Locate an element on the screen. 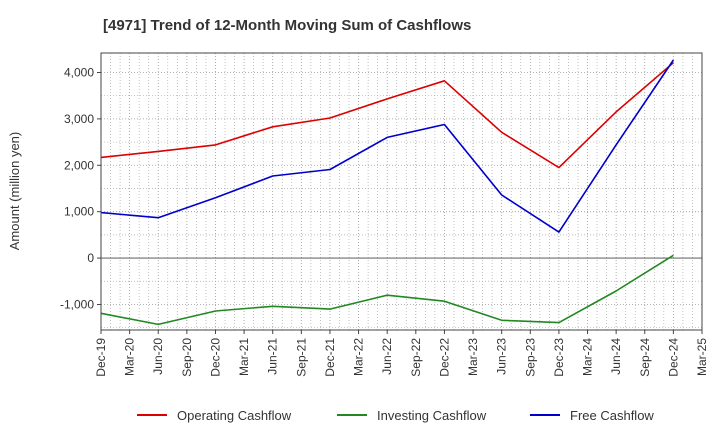 This screenshot has width=720, height=440. y-tick-label: 4,000 is located at coordinates (79, 72).